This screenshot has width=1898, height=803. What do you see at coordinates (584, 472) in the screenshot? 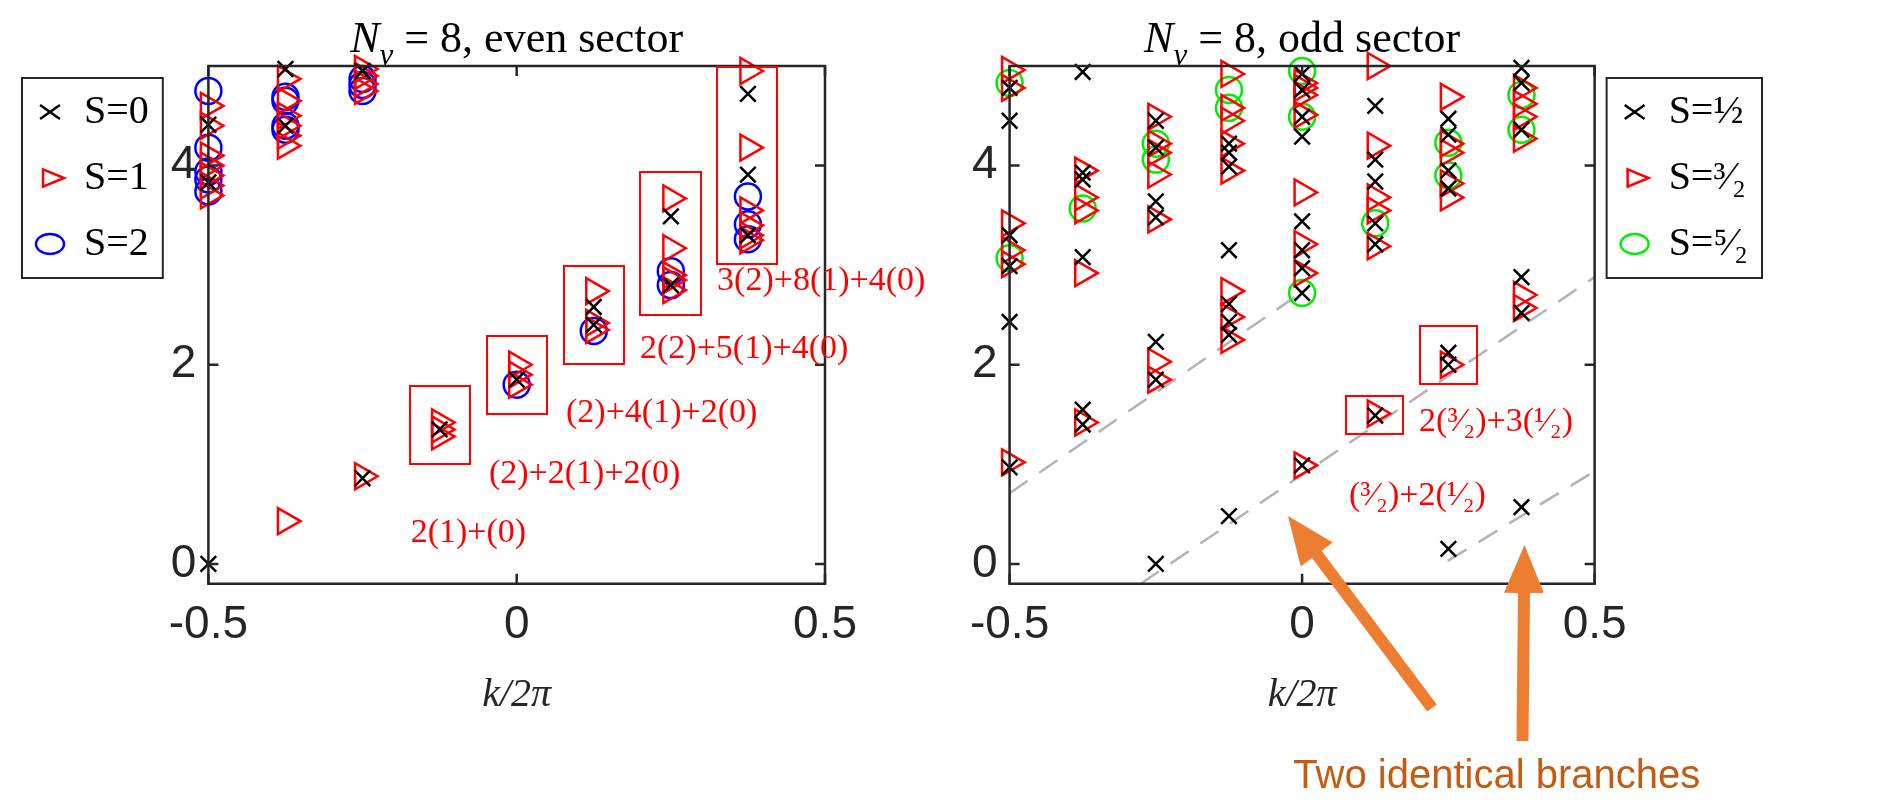
I see `annotation: (2)+2(1)+2(0)` at bounding box center [584, 472].